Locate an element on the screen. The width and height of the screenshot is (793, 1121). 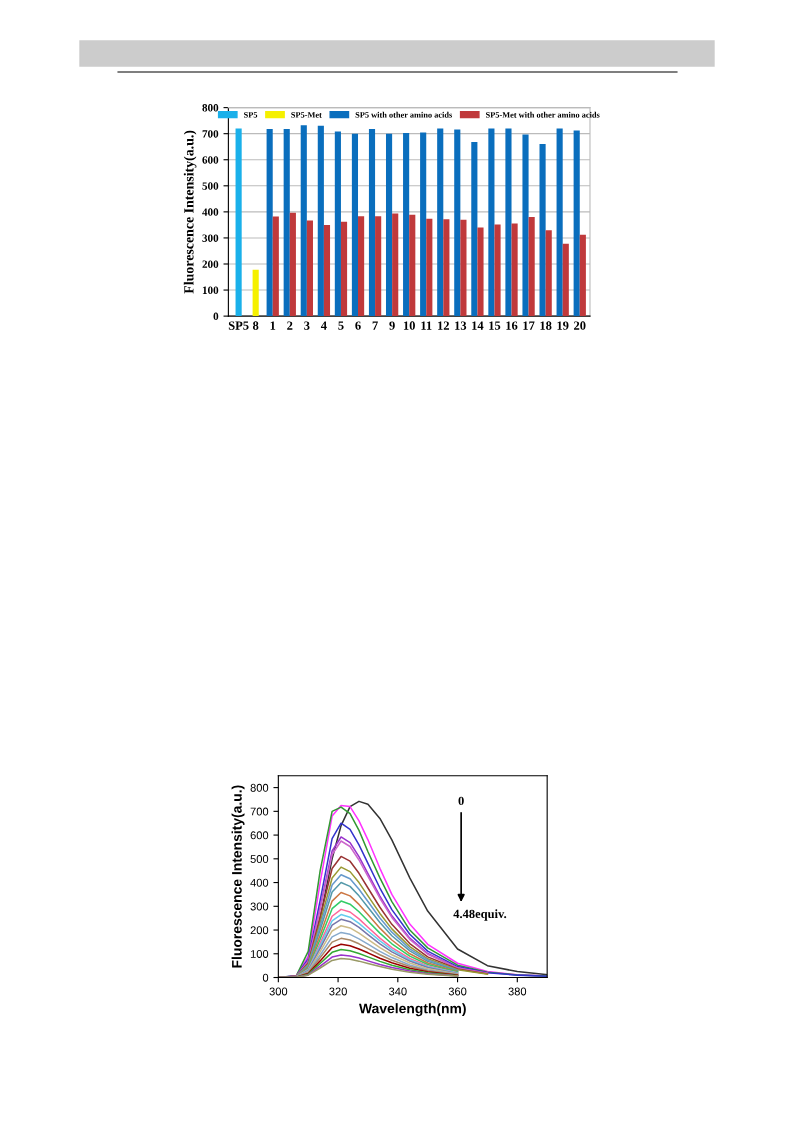
x-tick-label: 2 is located at coordinates (290, 325).